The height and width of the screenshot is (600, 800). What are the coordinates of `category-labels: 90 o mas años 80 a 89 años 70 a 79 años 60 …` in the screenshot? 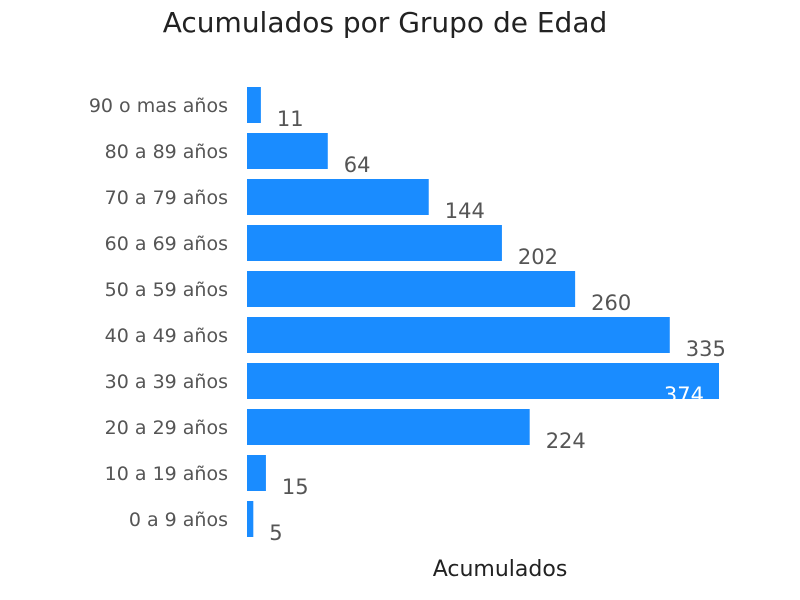 It's located at (158, 313).